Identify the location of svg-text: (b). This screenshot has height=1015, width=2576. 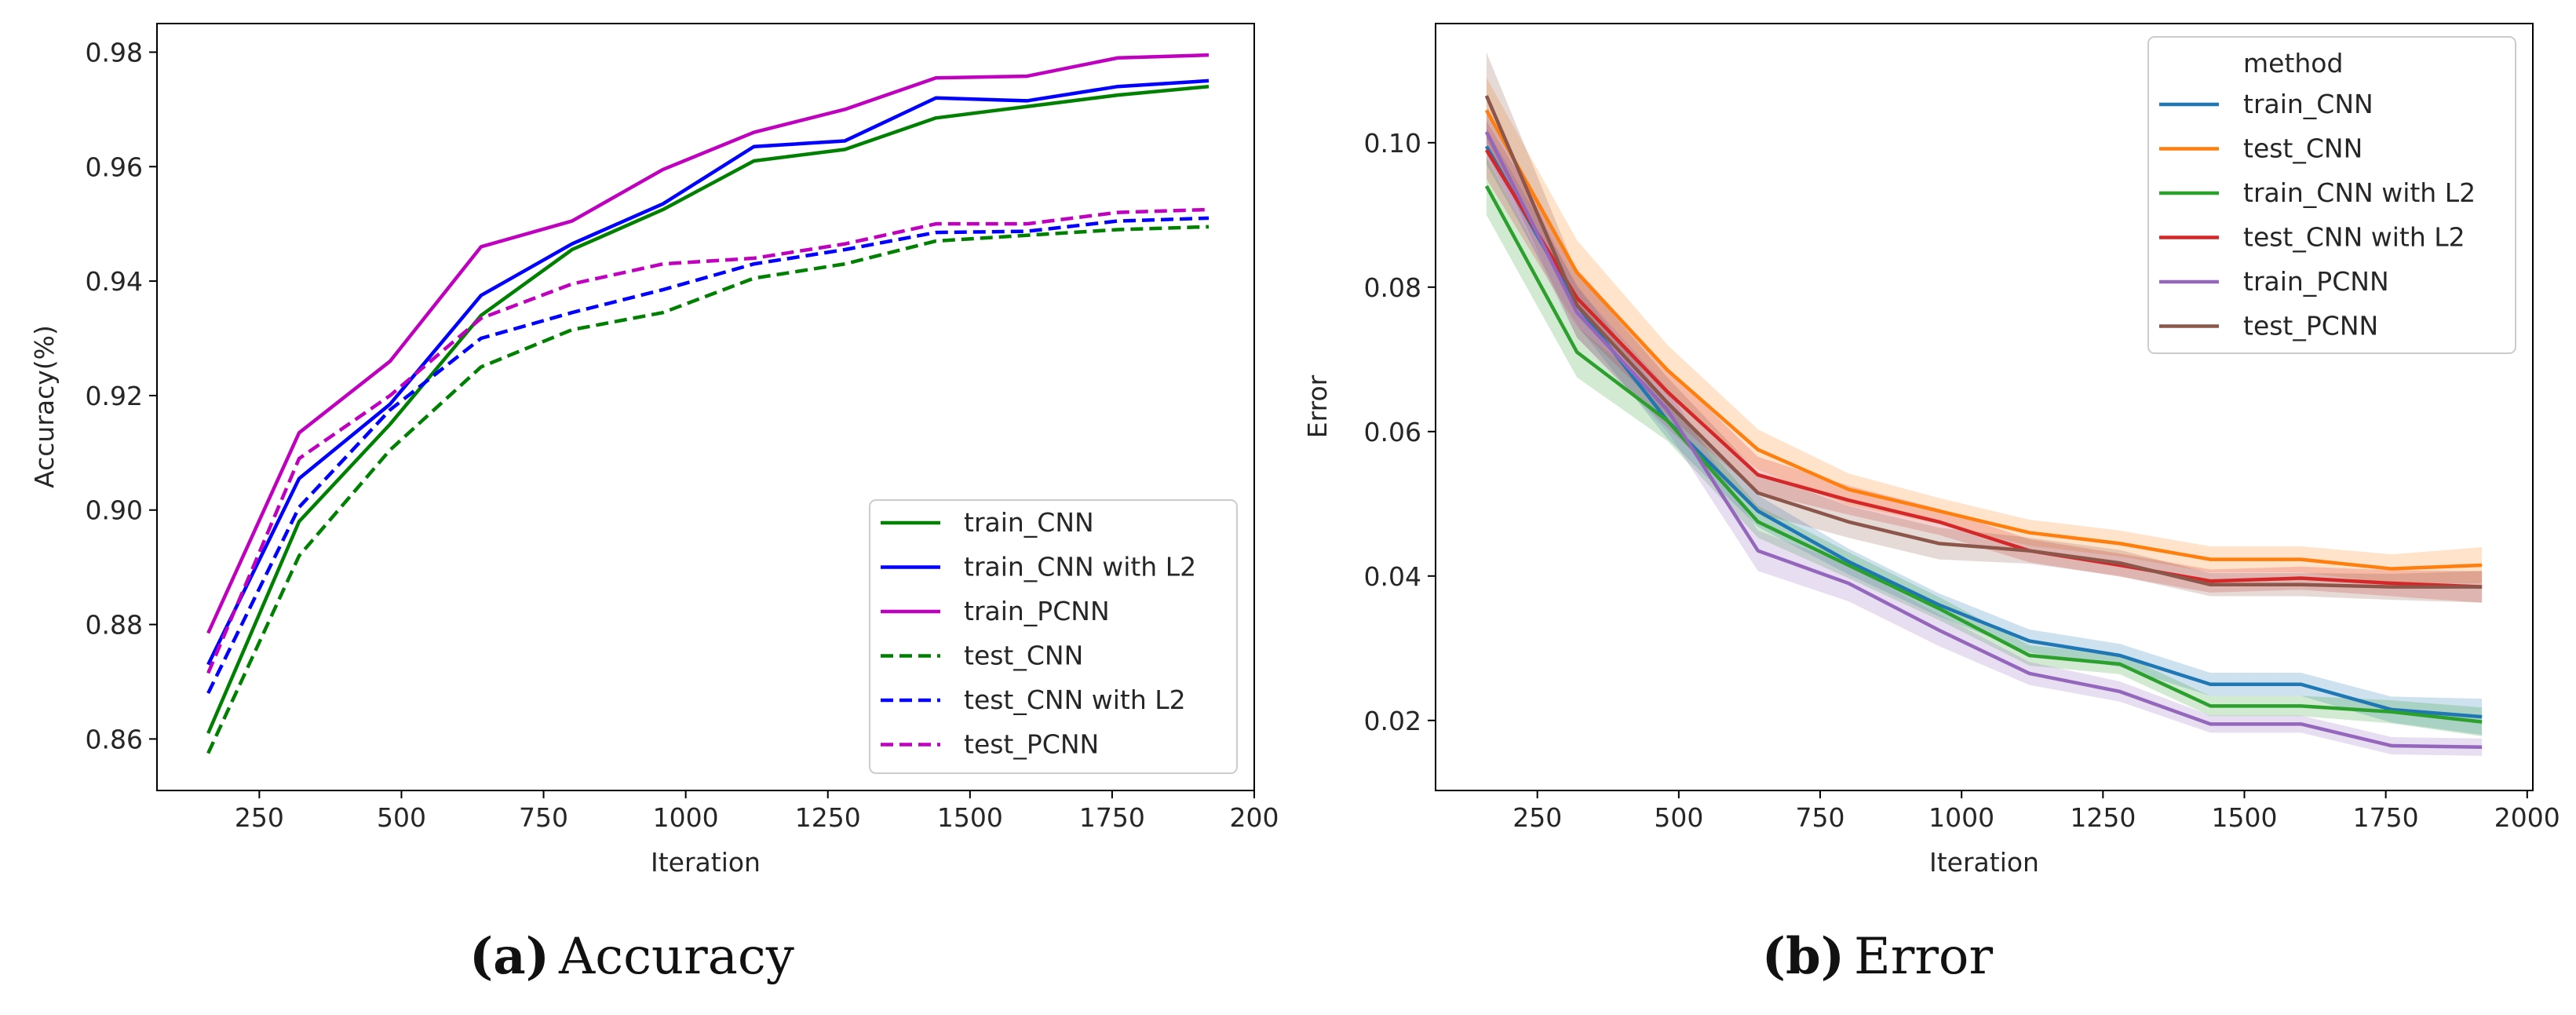
(1803, 956).